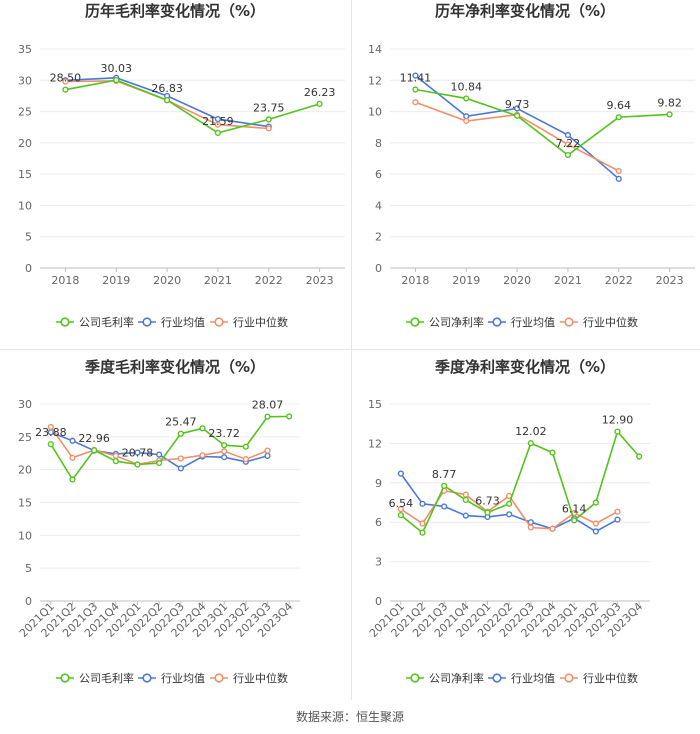 The image size is (700, 734). Describe the element at coordinates (574, 508) in the screenshot. I see `data-label: 6.14` at that location.